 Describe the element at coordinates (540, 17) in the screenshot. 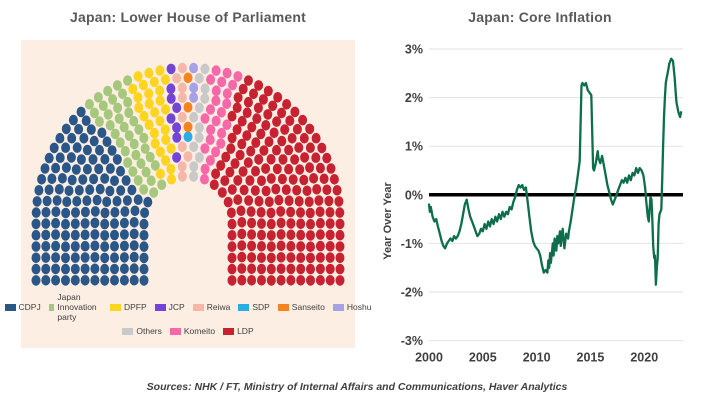

I see `inflation-chart-title: Japan: Core Inflation` at that location.